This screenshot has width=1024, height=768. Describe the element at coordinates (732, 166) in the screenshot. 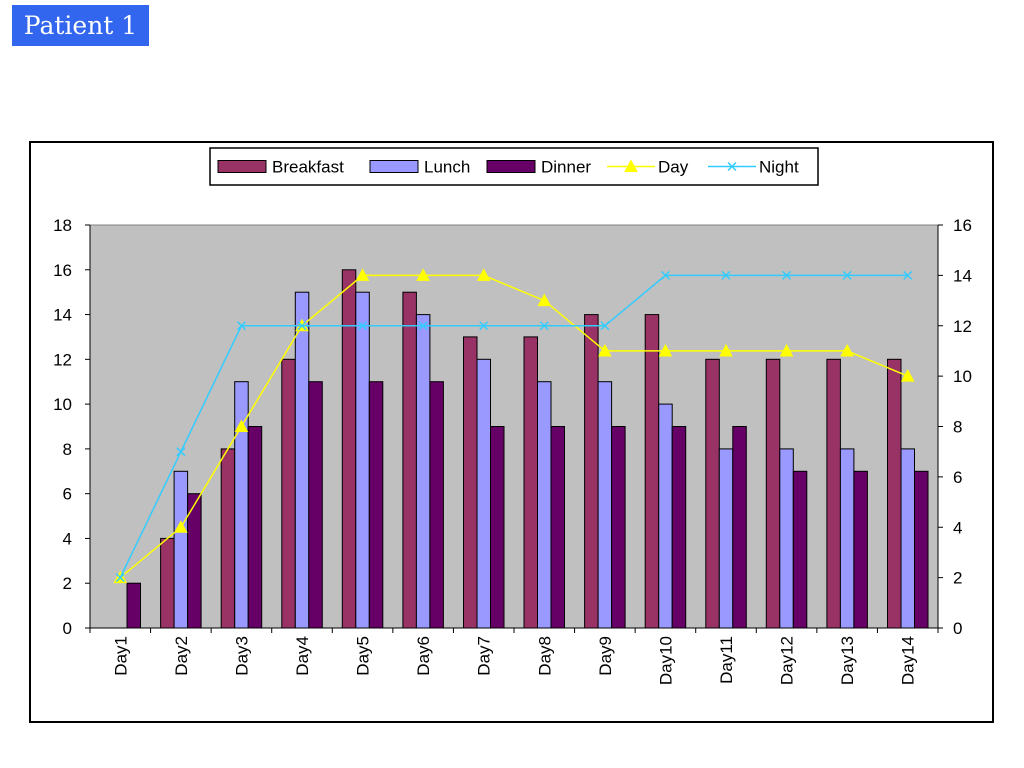

I see `legend-marker-night` at that location.